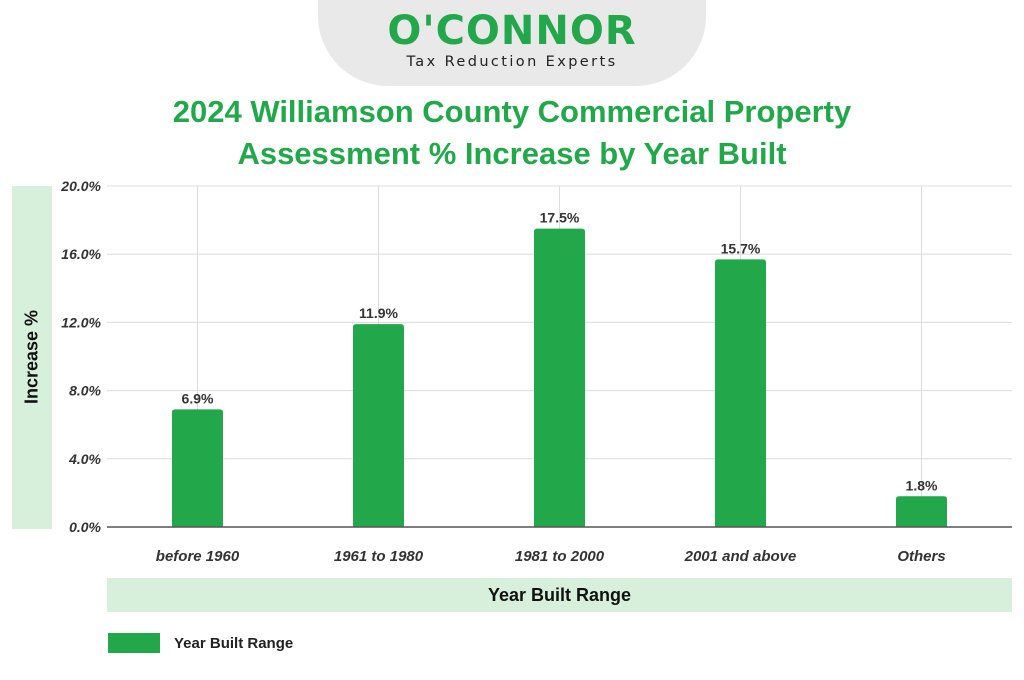 This screenshot has height=680, width=1024. I want to click on x-tick-label: 1981 to 2000, so click(560, 556).